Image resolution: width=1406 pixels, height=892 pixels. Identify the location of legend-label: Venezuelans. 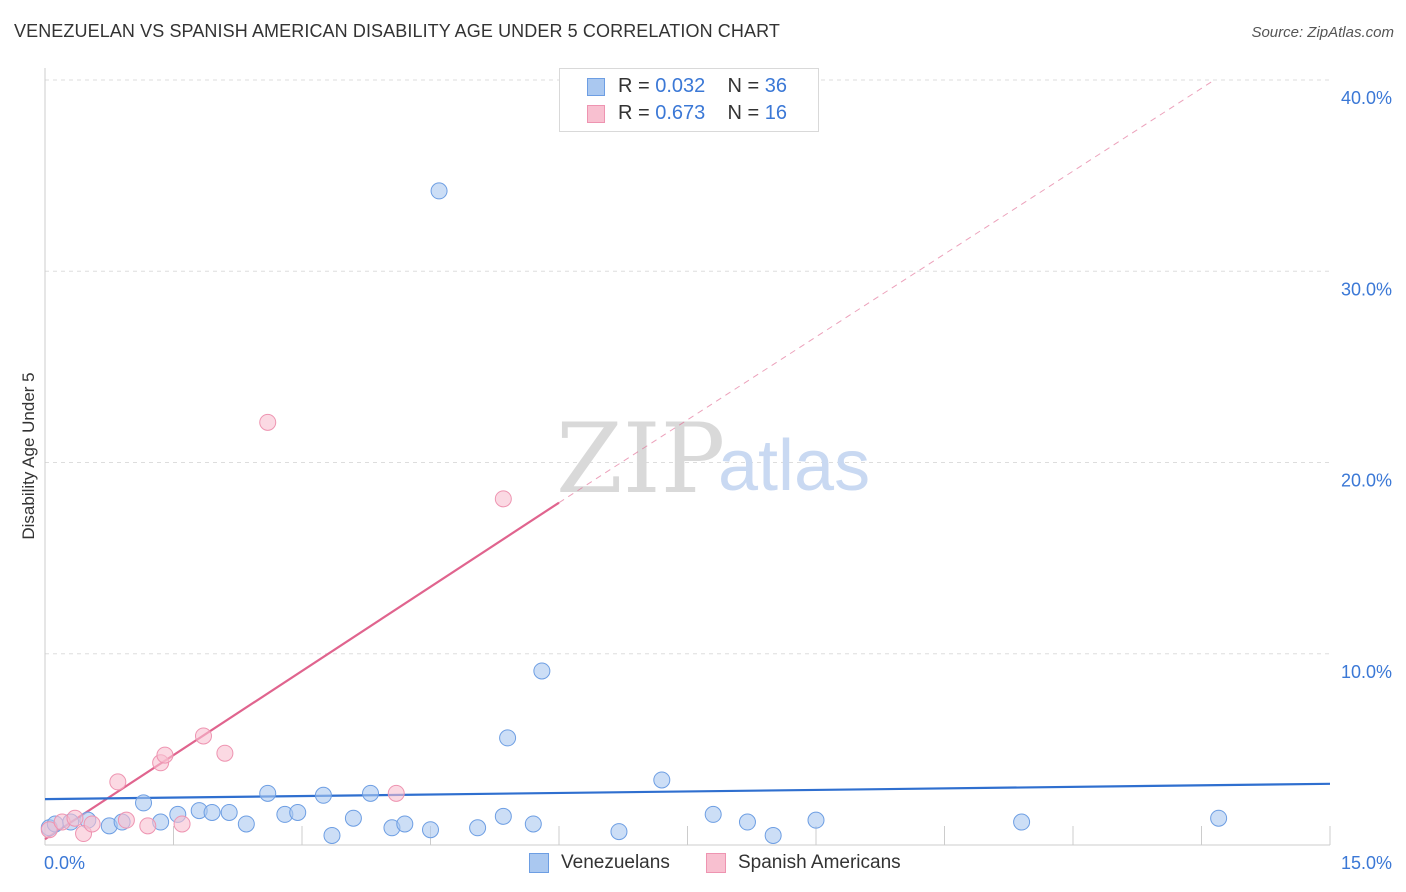
(615, 862).